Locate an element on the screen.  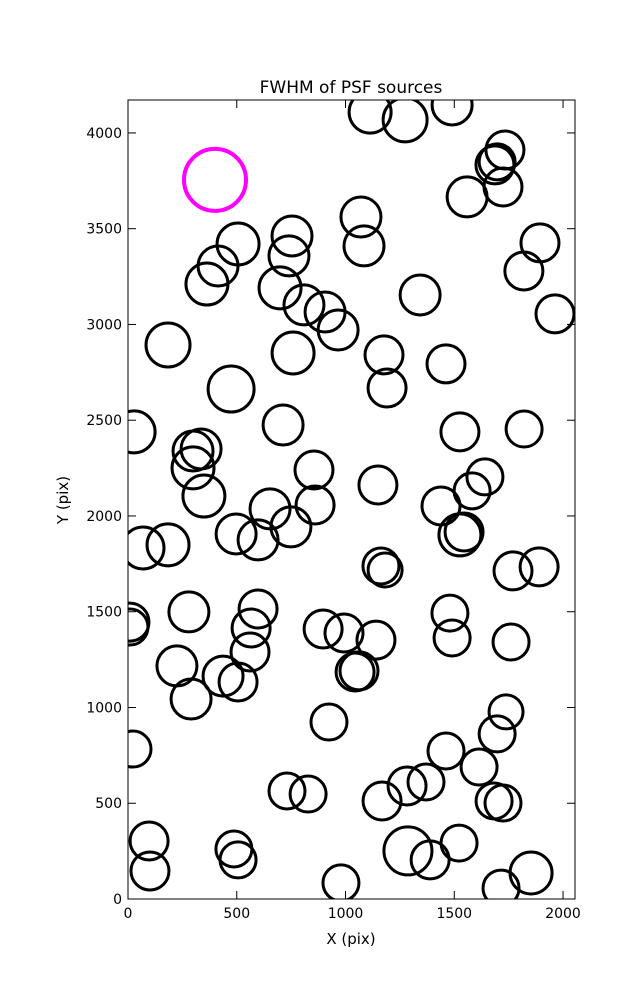
x-tick-label: 0 is located at coordinates (128, 914).